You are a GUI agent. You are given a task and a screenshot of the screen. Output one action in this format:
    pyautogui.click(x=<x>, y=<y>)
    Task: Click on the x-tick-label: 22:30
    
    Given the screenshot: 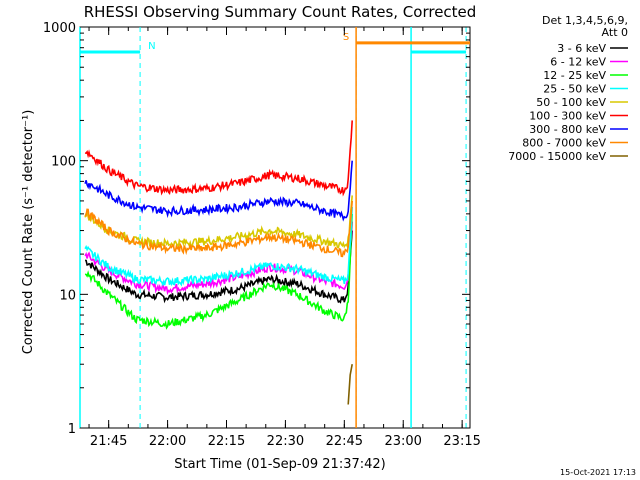 What is the action you would take?
    pyautogui.click(x=285, y=441)
    